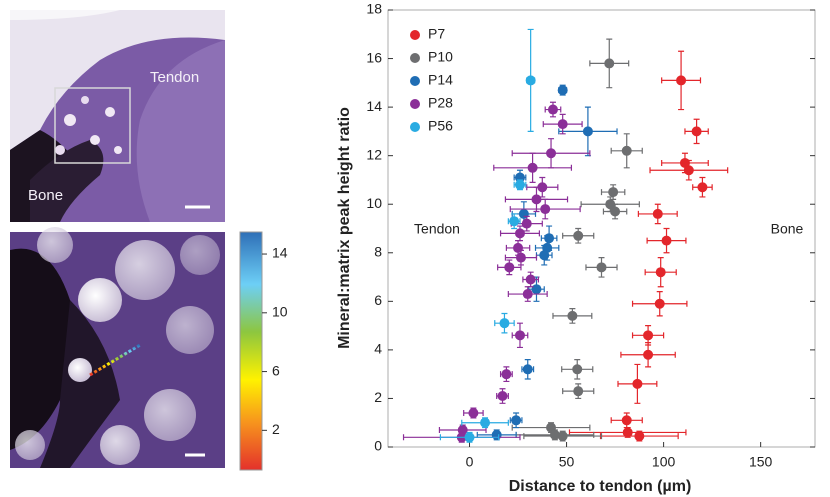 This screenshot has height=497, width=830. I want to click on y-tick-label: 14, so click(374, 106).